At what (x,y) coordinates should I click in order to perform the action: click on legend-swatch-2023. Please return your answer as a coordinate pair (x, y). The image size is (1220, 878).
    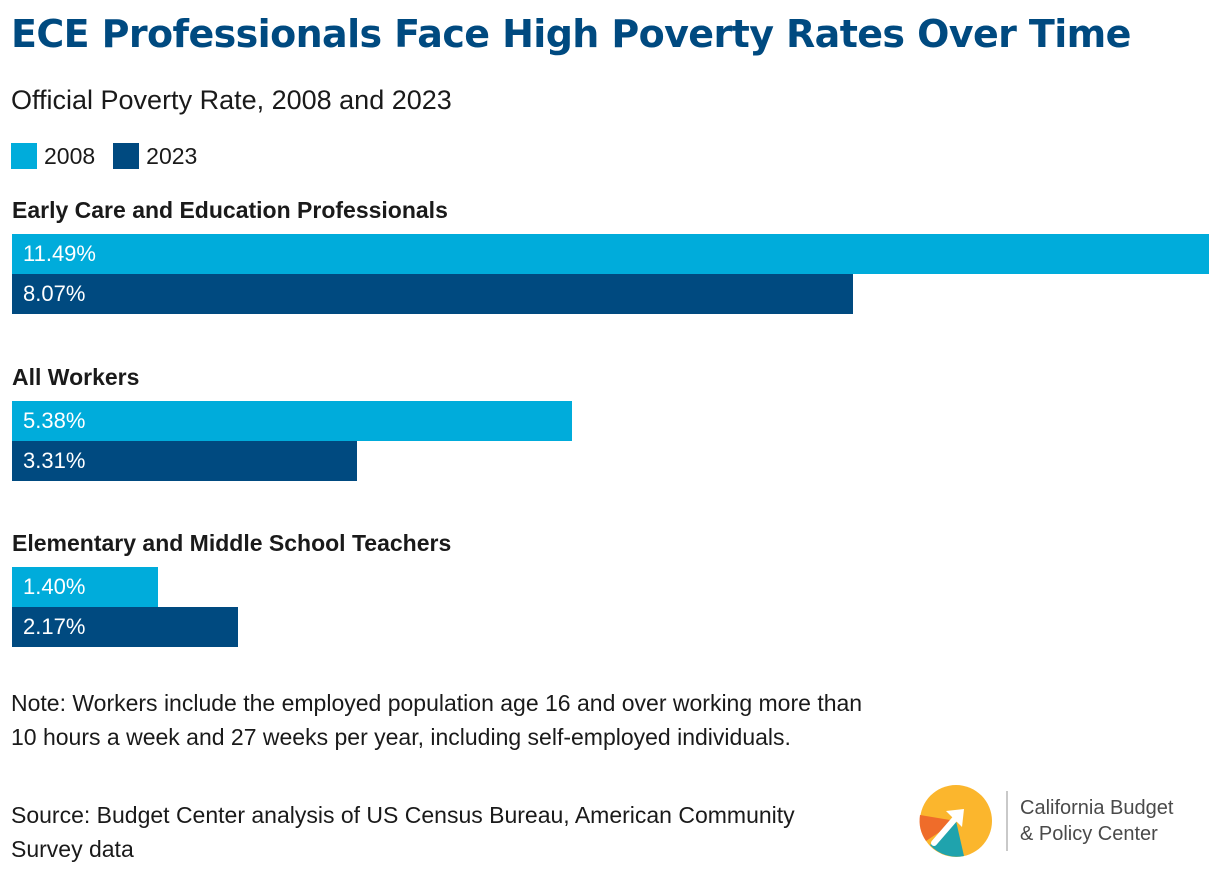
    Looking at the image, I should click on (126, 156).